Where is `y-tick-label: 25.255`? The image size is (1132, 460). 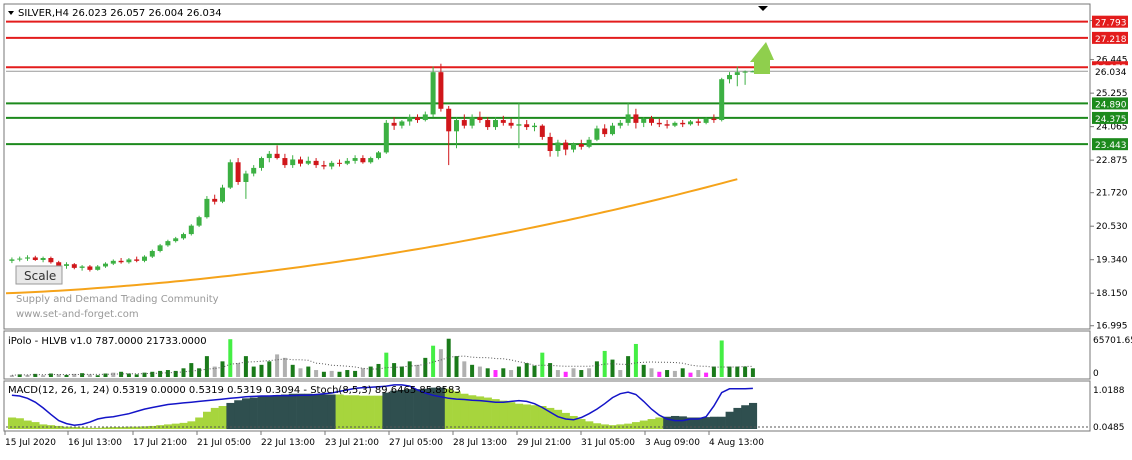
y-tick-label: 25.255 is located at coordinates (1112, 94).